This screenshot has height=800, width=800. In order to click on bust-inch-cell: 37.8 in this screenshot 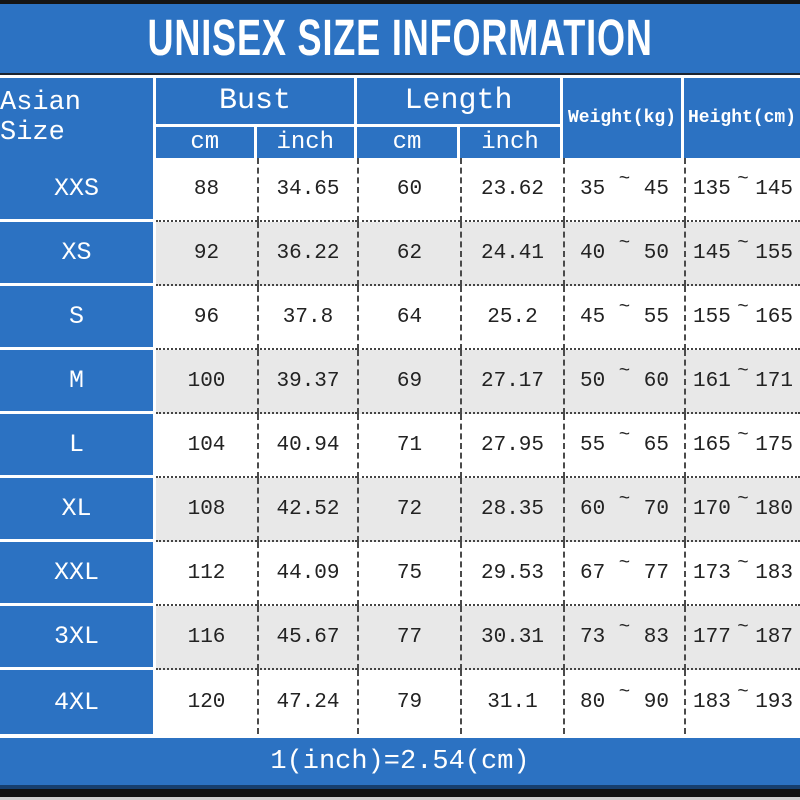, I will do `click(307, 318)`.